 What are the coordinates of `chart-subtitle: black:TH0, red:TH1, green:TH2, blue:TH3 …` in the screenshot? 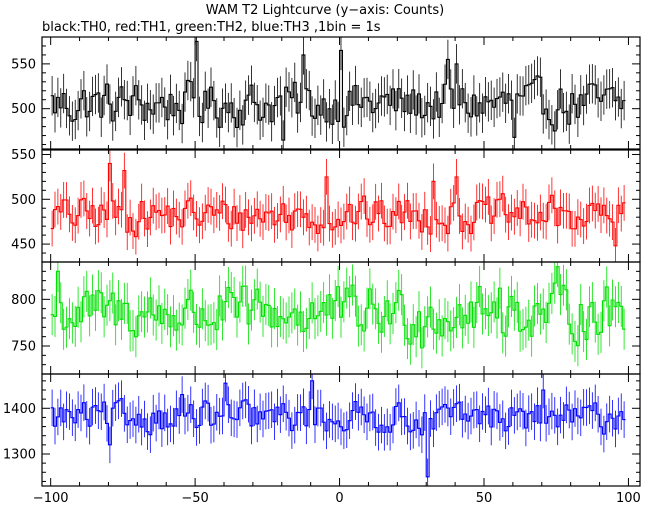 It's located at (211, 27).